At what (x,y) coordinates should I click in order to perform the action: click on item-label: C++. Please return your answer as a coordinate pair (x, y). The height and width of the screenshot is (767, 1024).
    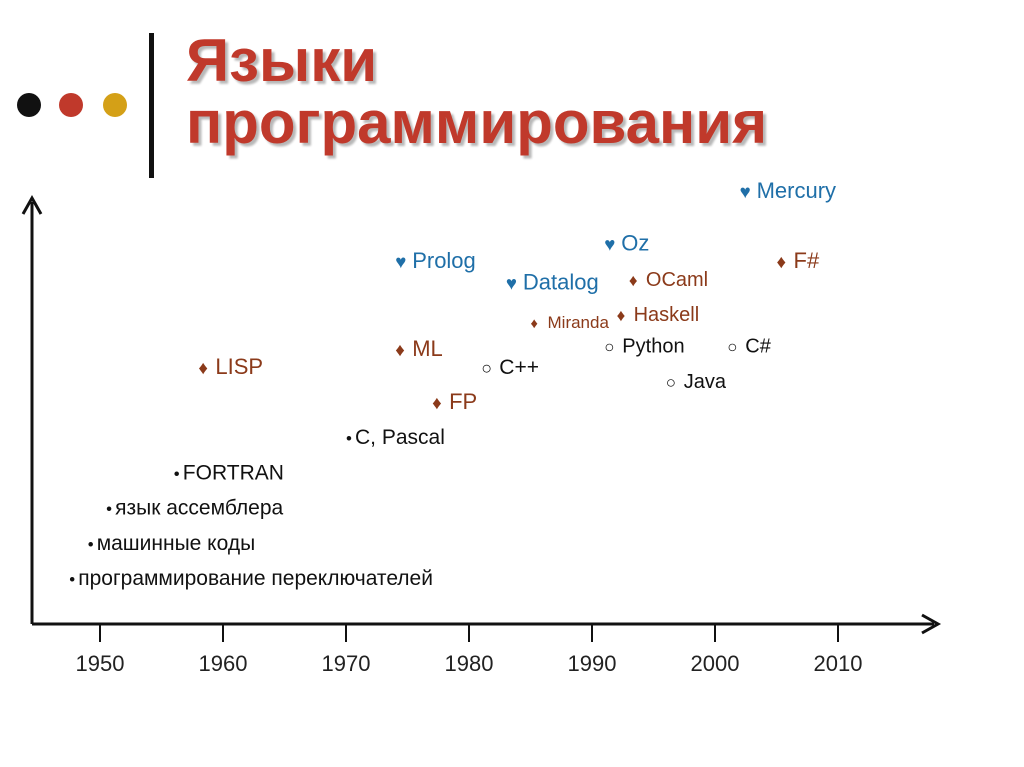
    Looking at the image, I should click on (519, 367).